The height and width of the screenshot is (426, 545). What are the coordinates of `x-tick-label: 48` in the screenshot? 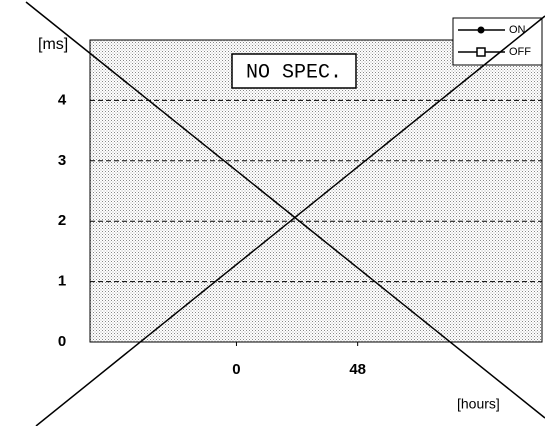 It's located at (357, 369).